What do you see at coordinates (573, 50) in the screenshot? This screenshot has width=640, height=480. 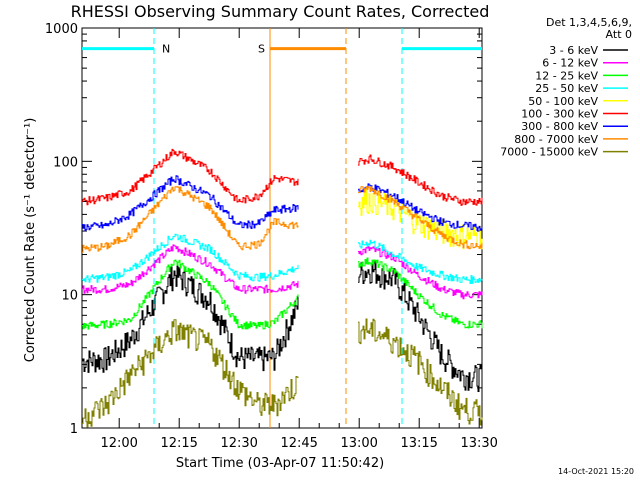 I see `legend-entry: 3 - 6 keV` at bounding box center [573, 50].